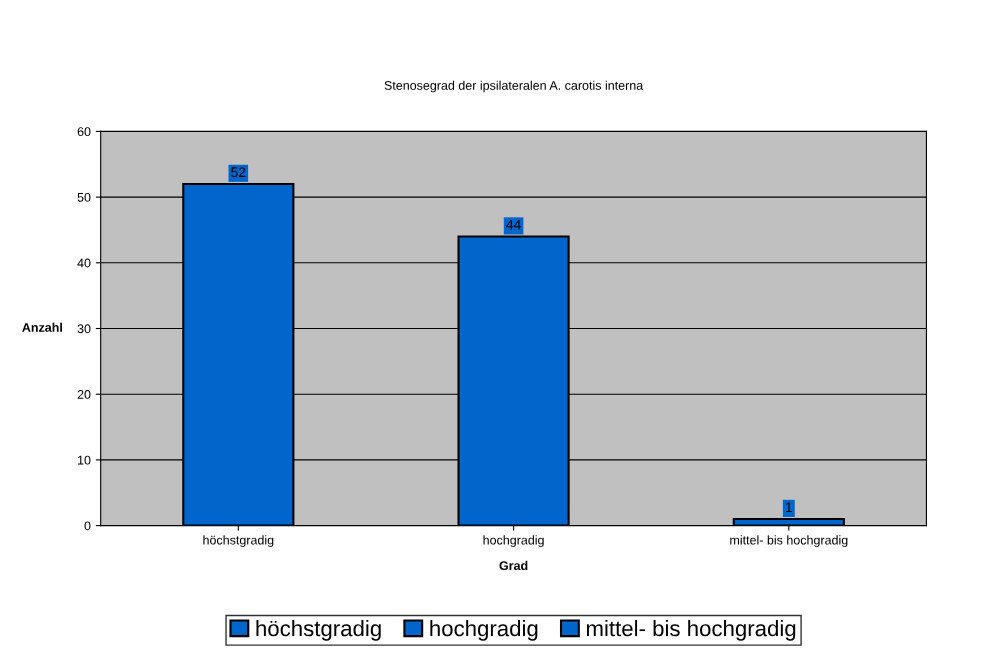 The width and height of the screenshot is (1007, 657). I want to click on y-tick-label: 60, so click(84, 132).